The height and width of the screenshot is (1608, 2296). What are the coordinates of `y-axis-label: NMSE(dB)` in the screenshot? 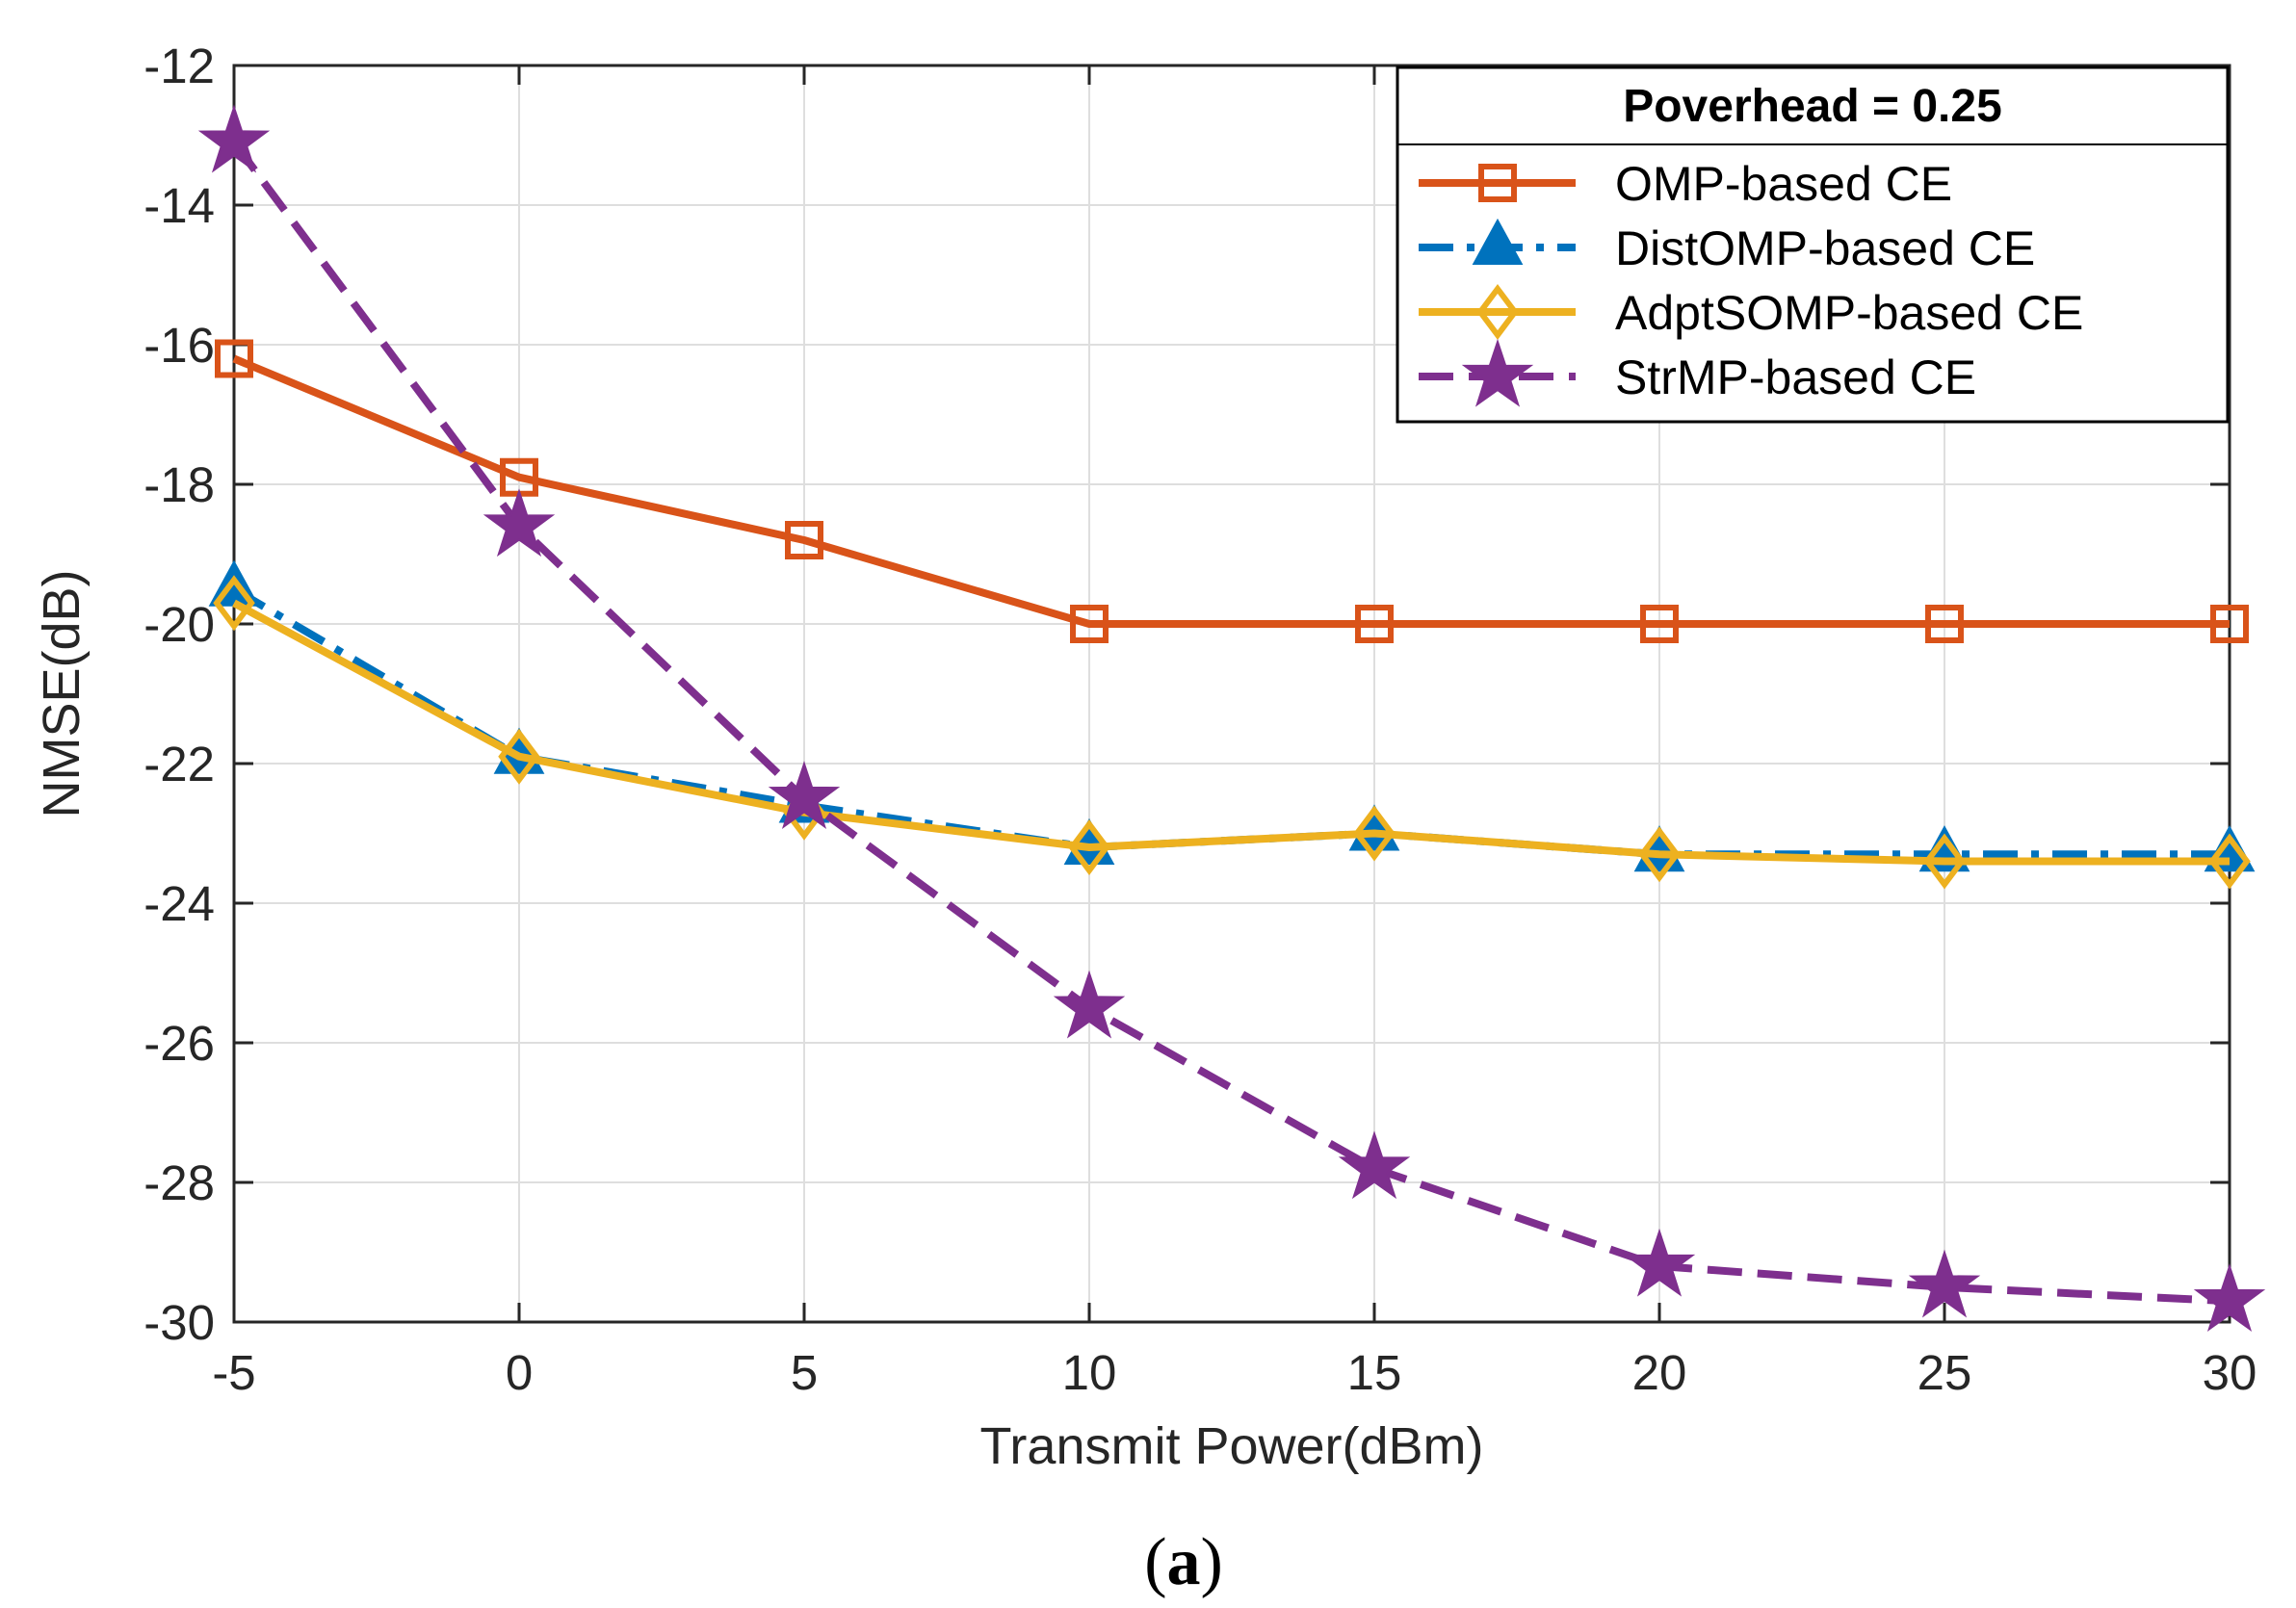 It's located at (62, 693).